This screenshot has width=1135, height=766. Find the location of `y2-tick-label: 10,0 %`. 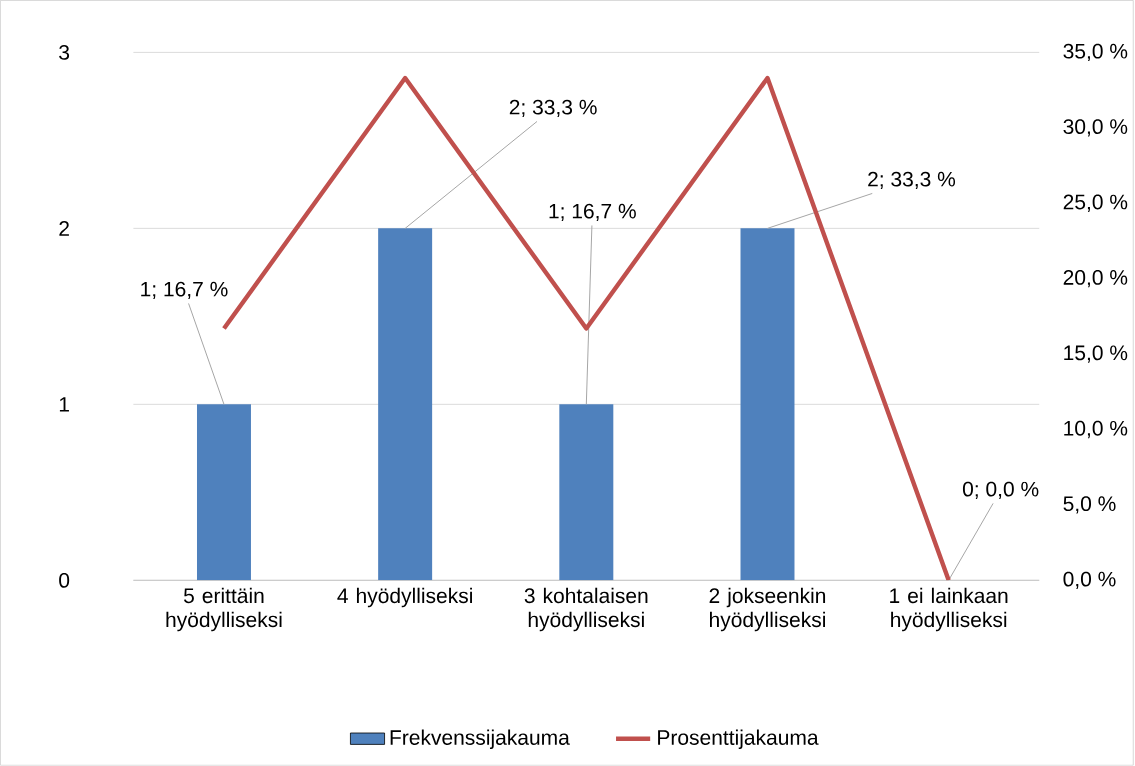

y2-tick-label: 10,0 % is located at coordinates (1096, 429).